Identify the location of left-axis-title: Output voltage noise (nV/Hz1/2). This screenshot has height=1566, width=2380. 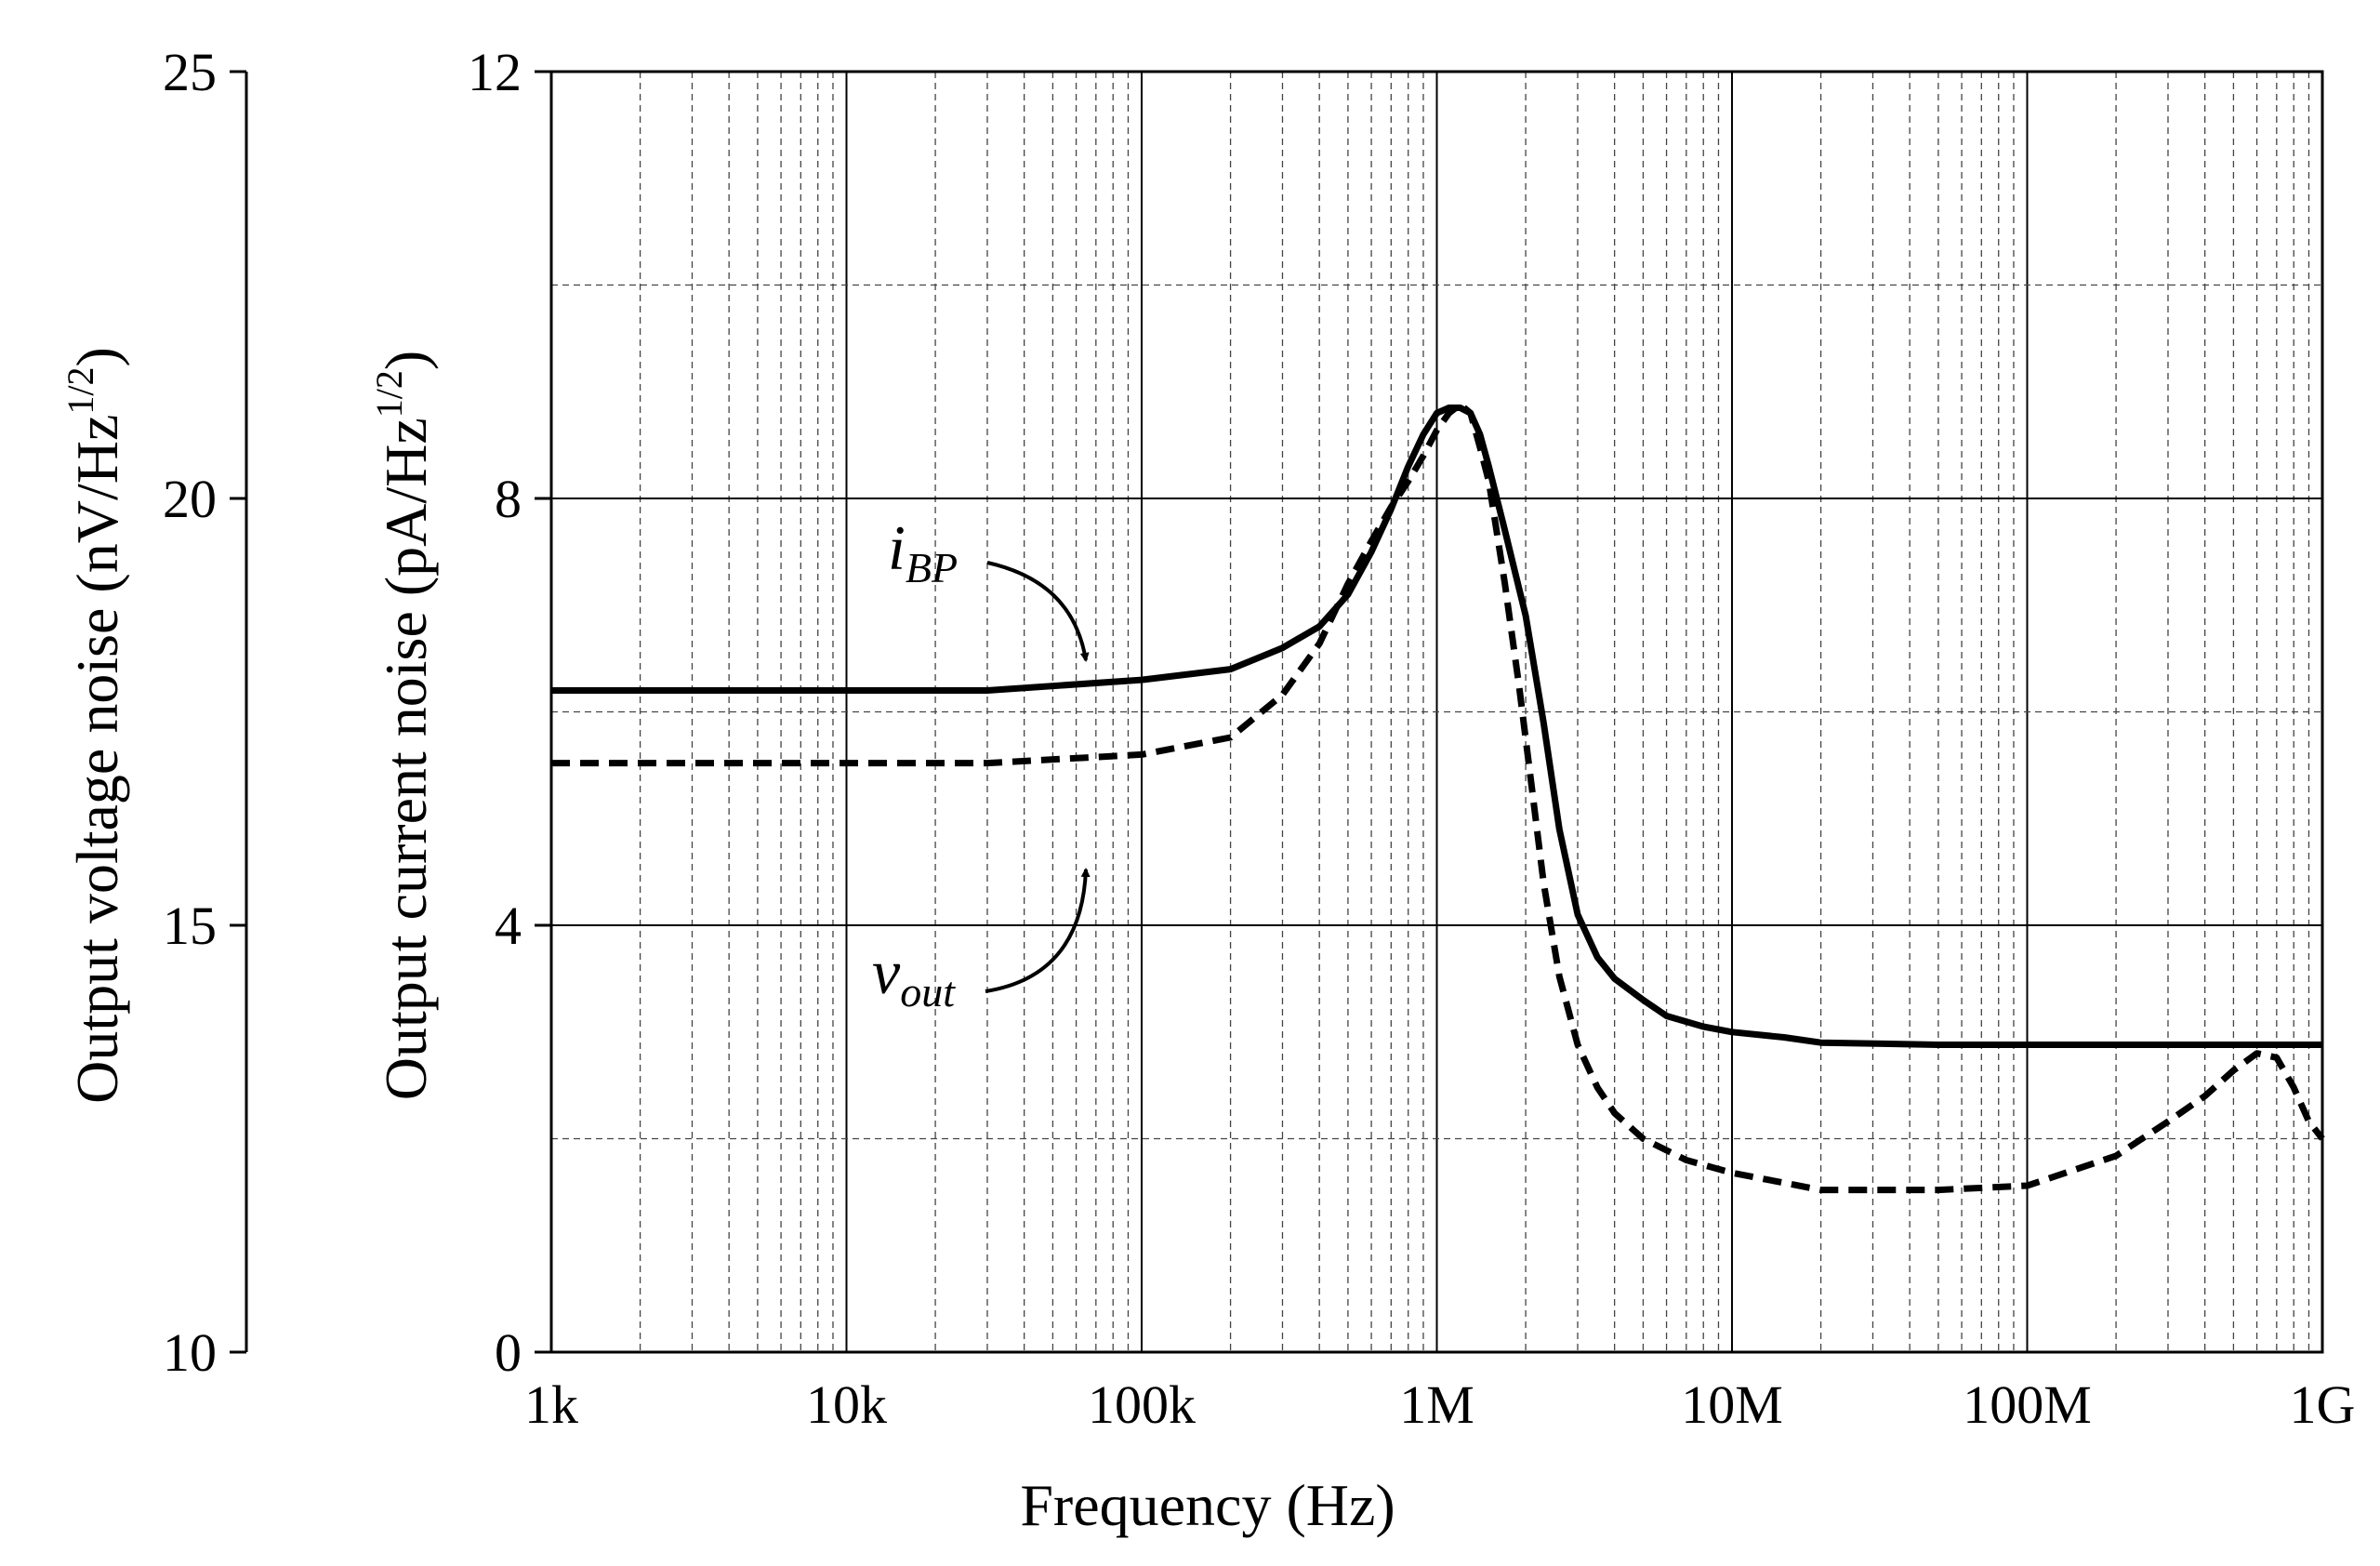
(95, 725).